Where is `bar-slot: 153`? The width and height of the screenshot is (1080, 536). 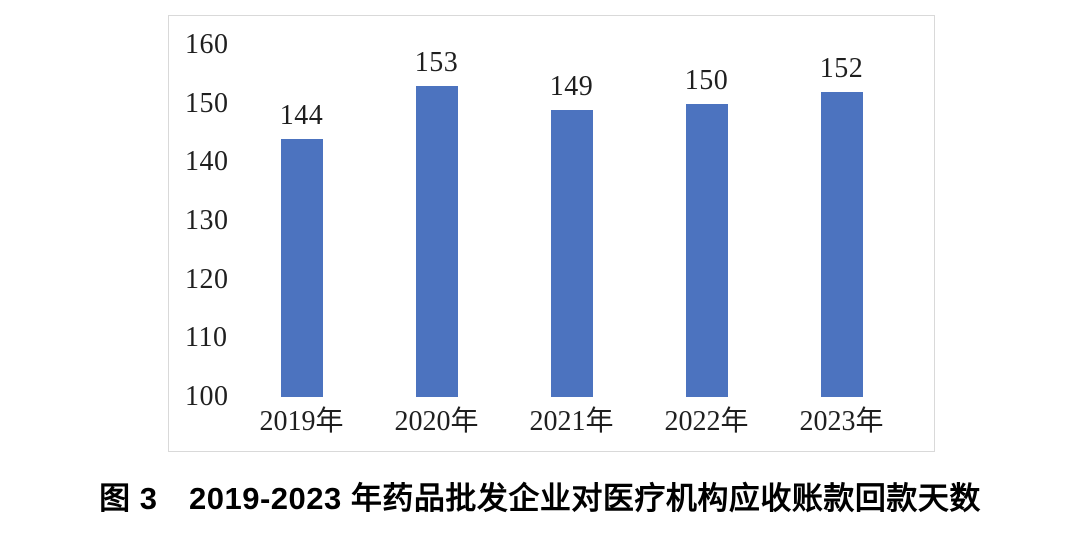
bar-slot: 153 is located at coordinates (436, 221).